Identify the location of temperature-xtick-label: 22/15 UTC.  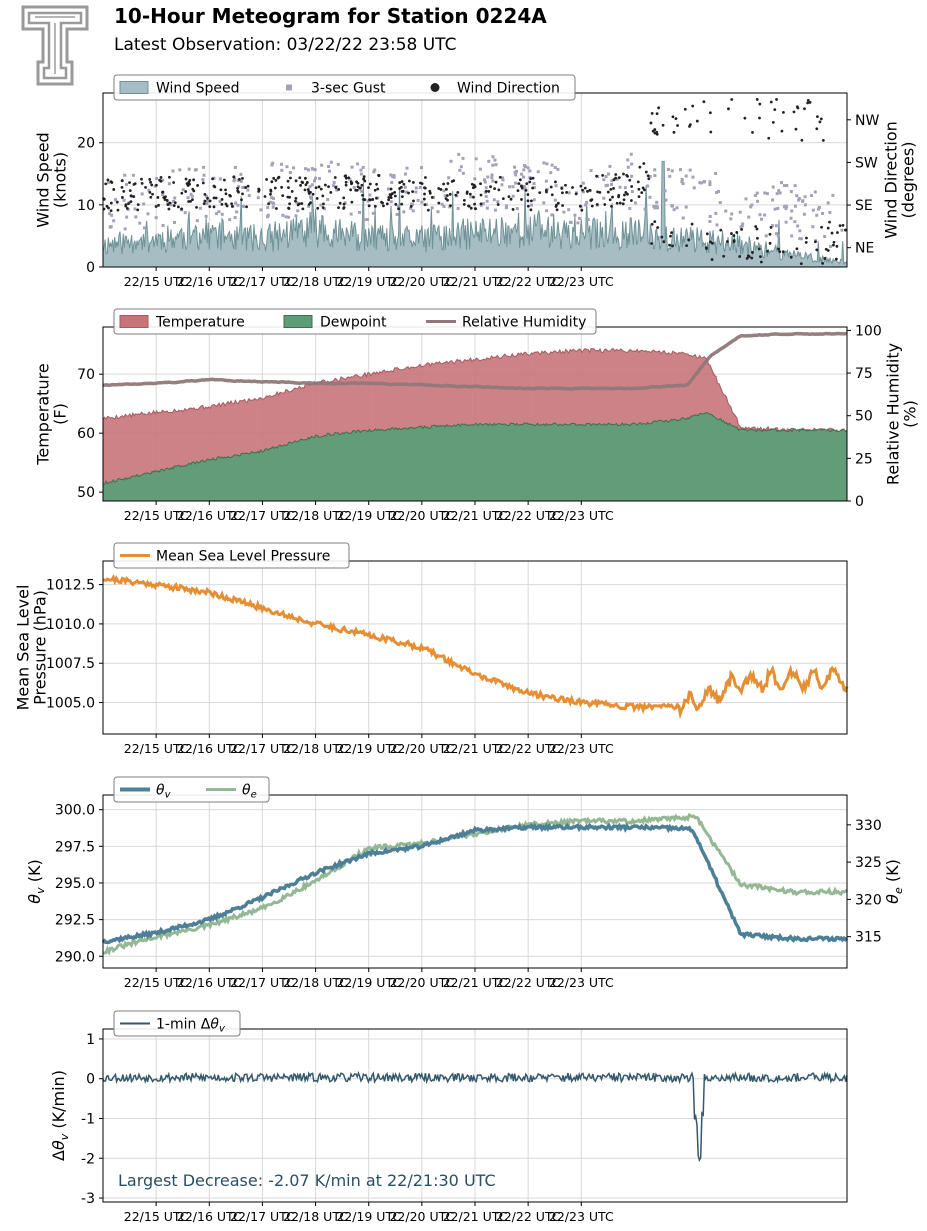
(156, 515).